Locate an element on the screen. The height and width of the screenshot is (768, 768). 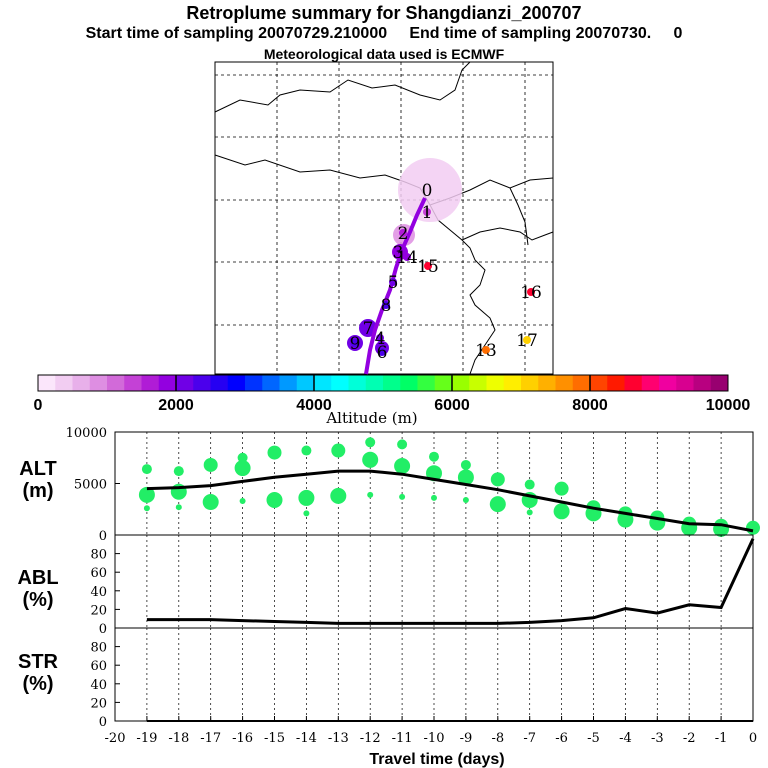
colorbar-tick-label: 6000 is located at coordinates (452, 405).